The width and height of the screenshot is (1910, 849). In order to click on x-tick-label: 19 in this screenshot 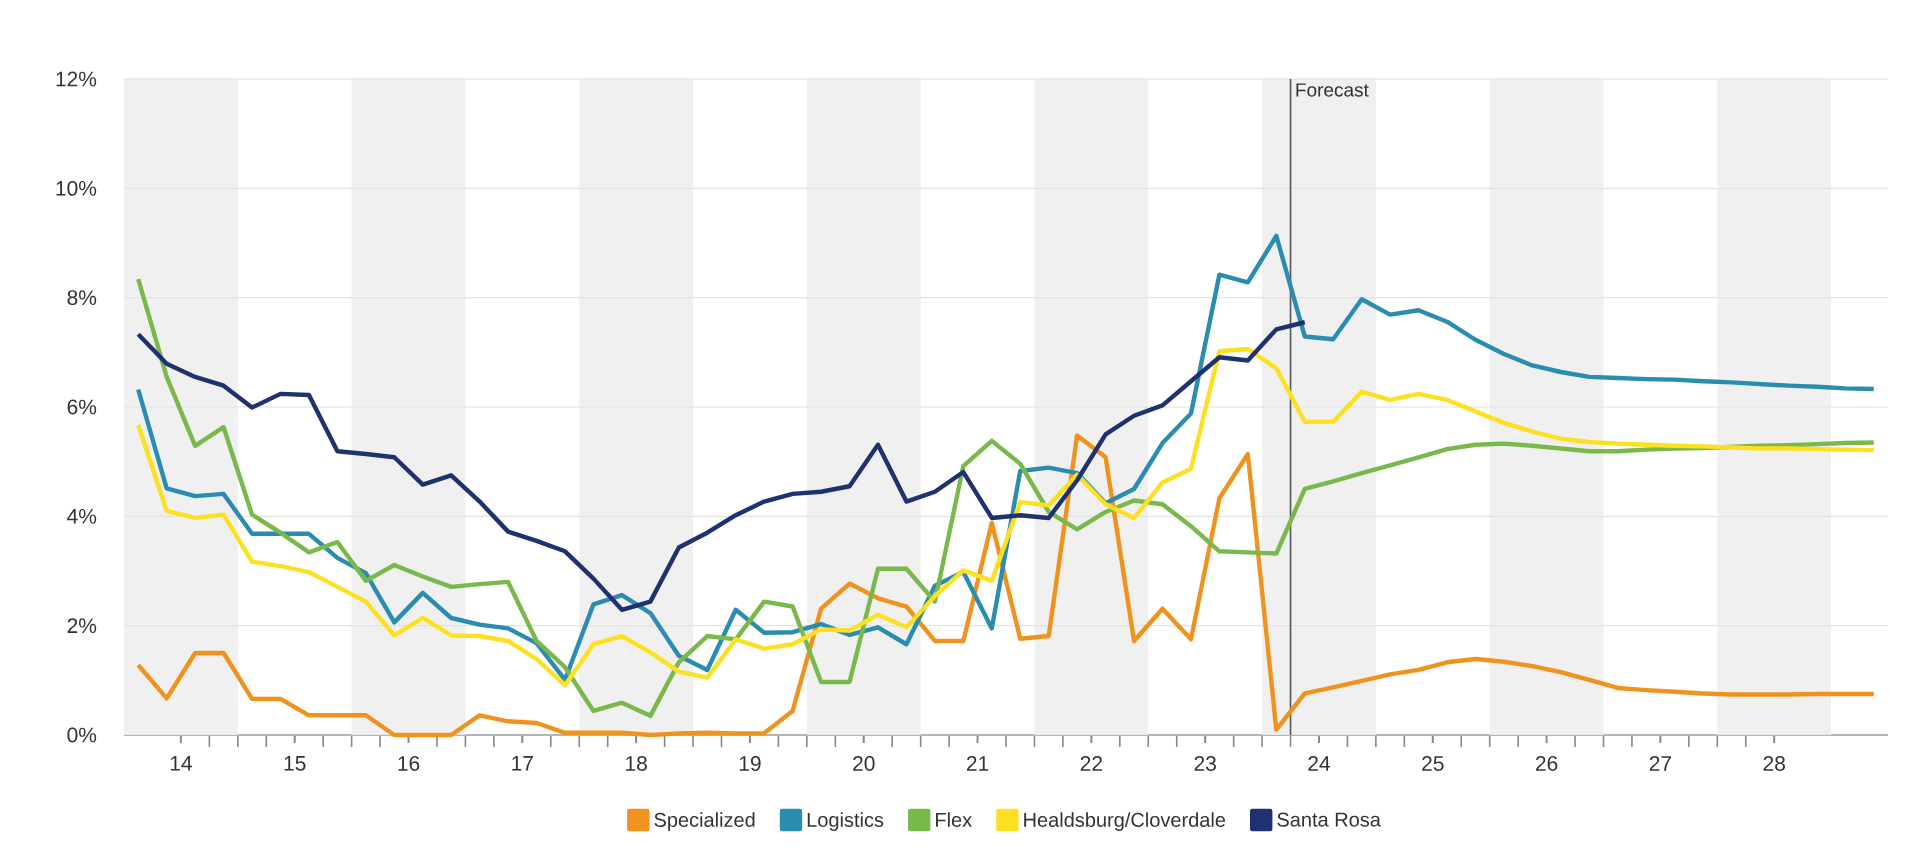, I will do `click(750, 763)`.